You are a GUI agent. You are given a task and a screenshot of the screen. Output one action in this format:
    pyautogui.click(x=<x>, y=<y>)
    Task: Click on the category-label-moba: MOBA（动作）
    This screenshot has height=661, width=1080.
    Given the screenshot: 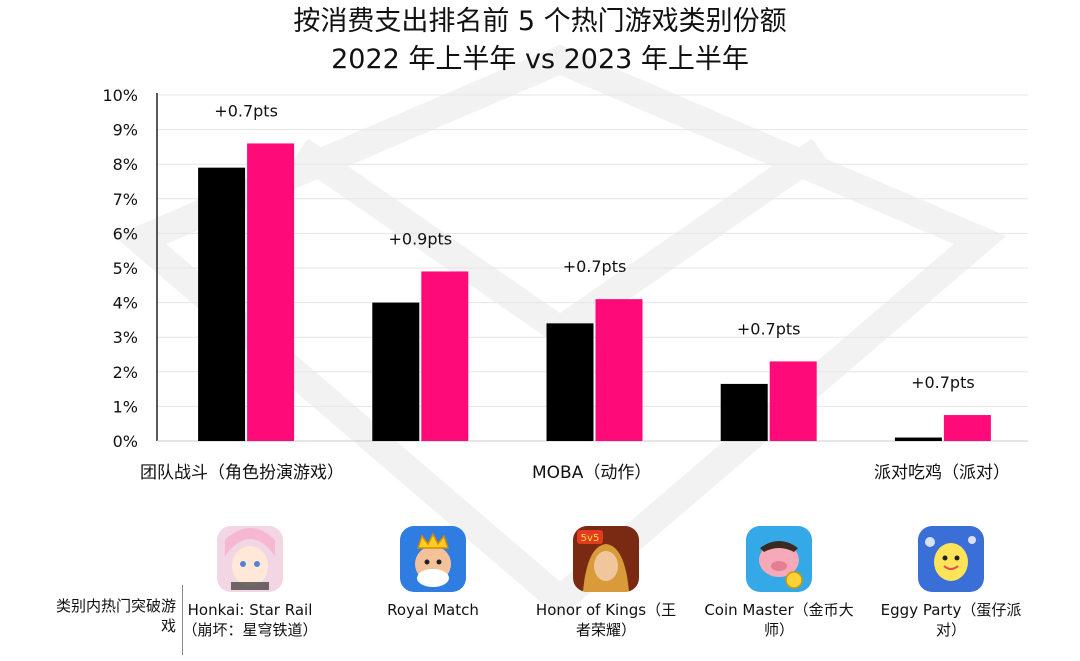 What is the action you would take?
    pyautogui.click(x=592, y=473)
    